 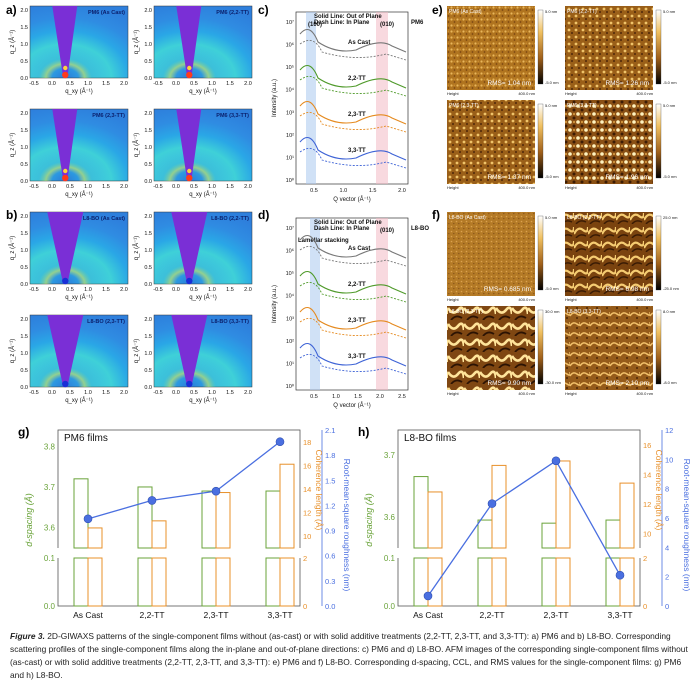 What do you see at coordinates (24, 148) in the screenshot?
I see `y-tick-label: 1.0` at bounding box center [24, 148].